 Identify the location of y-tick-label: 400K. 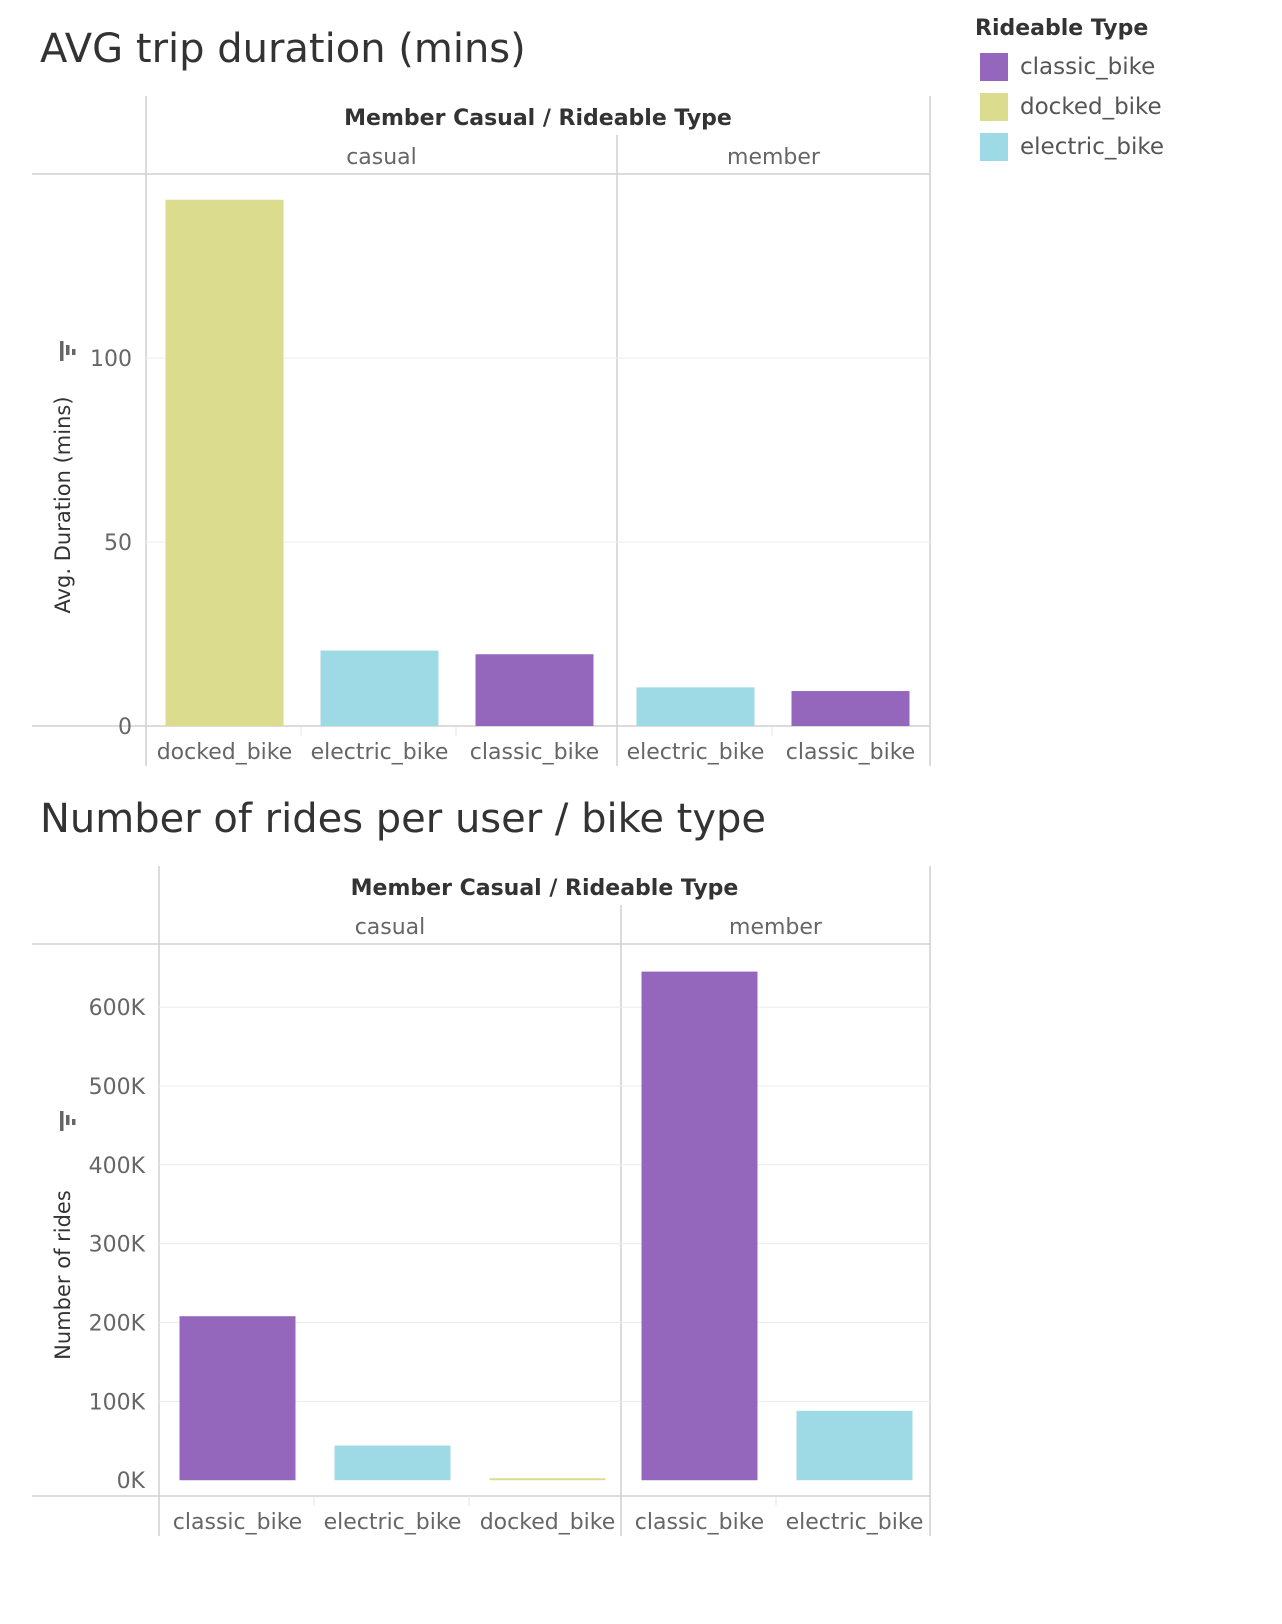
(117, 1166).